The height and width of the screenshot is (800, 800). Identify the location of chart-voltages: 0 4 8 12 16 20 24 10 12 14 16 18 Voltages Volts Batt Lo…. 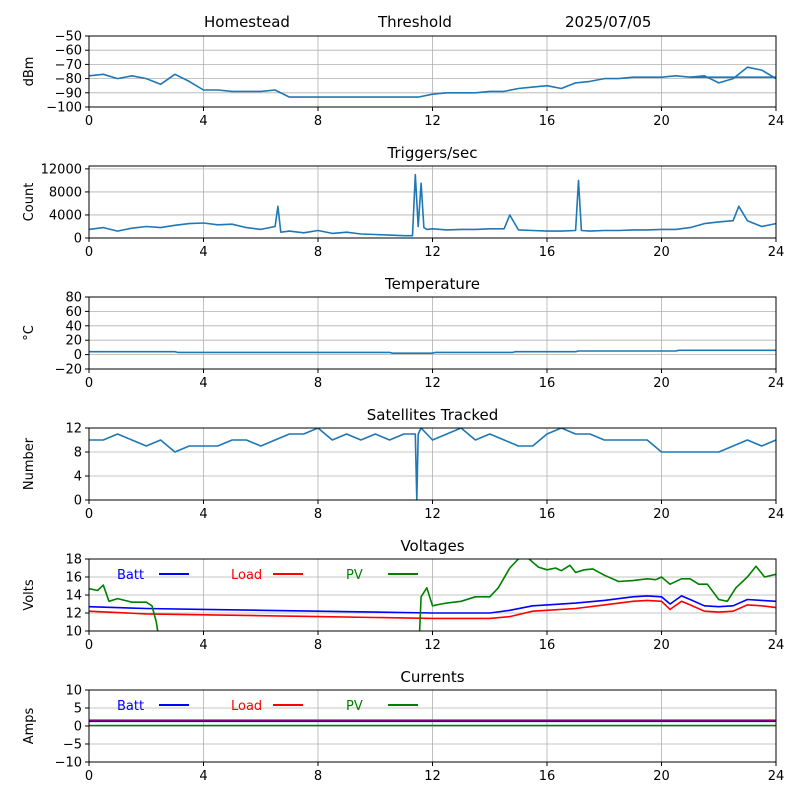
(403, 595).